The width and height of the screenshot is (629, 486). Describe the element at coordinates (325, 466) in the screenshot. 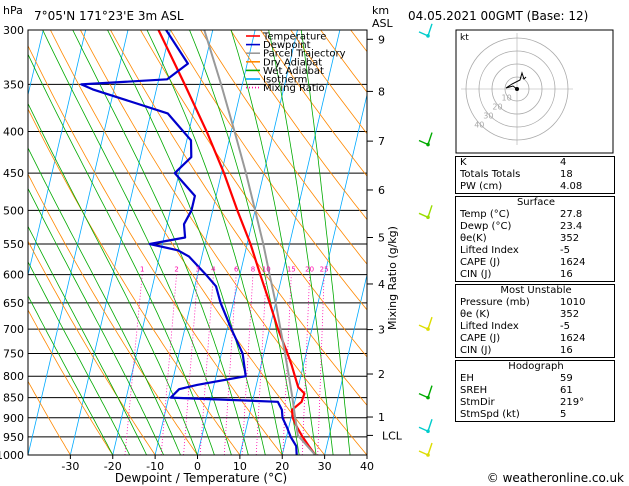

I see `x-tick-label: 30` at that location.